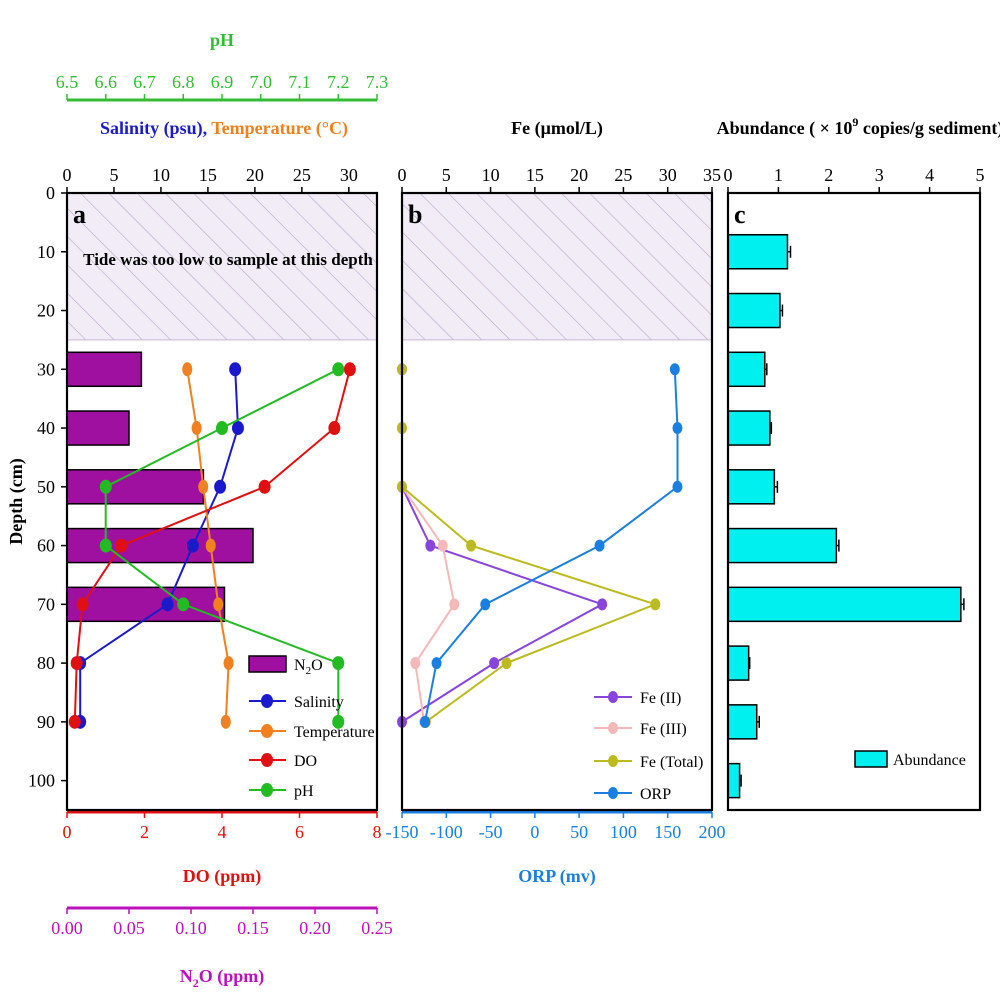 The image size is (1000, 1008). I want to click on panel-label-c: c, so click(740, 214).